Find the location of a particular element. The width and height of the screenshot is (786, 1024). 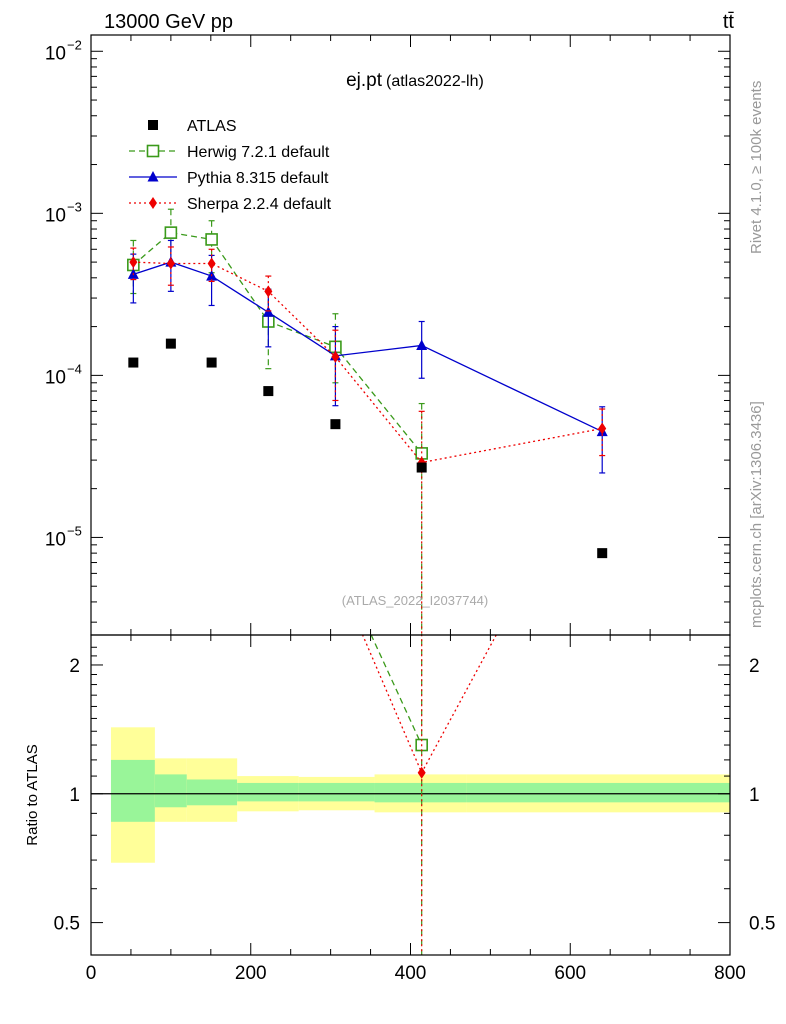

ratio-tick-label-right: 1 is located at coordinates (754, 795).